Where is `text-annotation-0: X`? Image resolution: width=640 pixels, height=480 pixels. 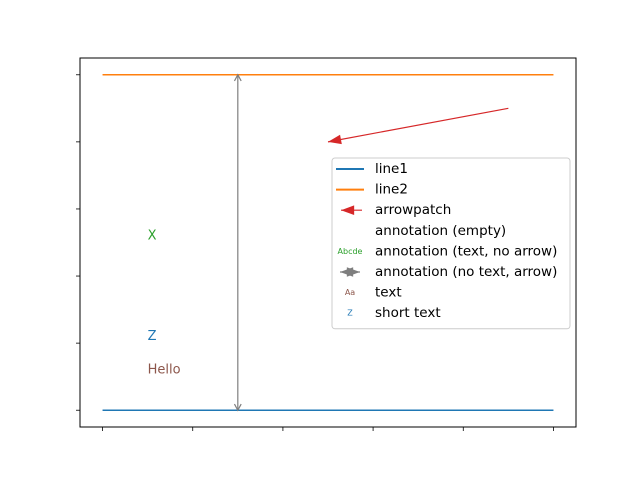 text-annotation-0: X is located at coordinates (152, 235).